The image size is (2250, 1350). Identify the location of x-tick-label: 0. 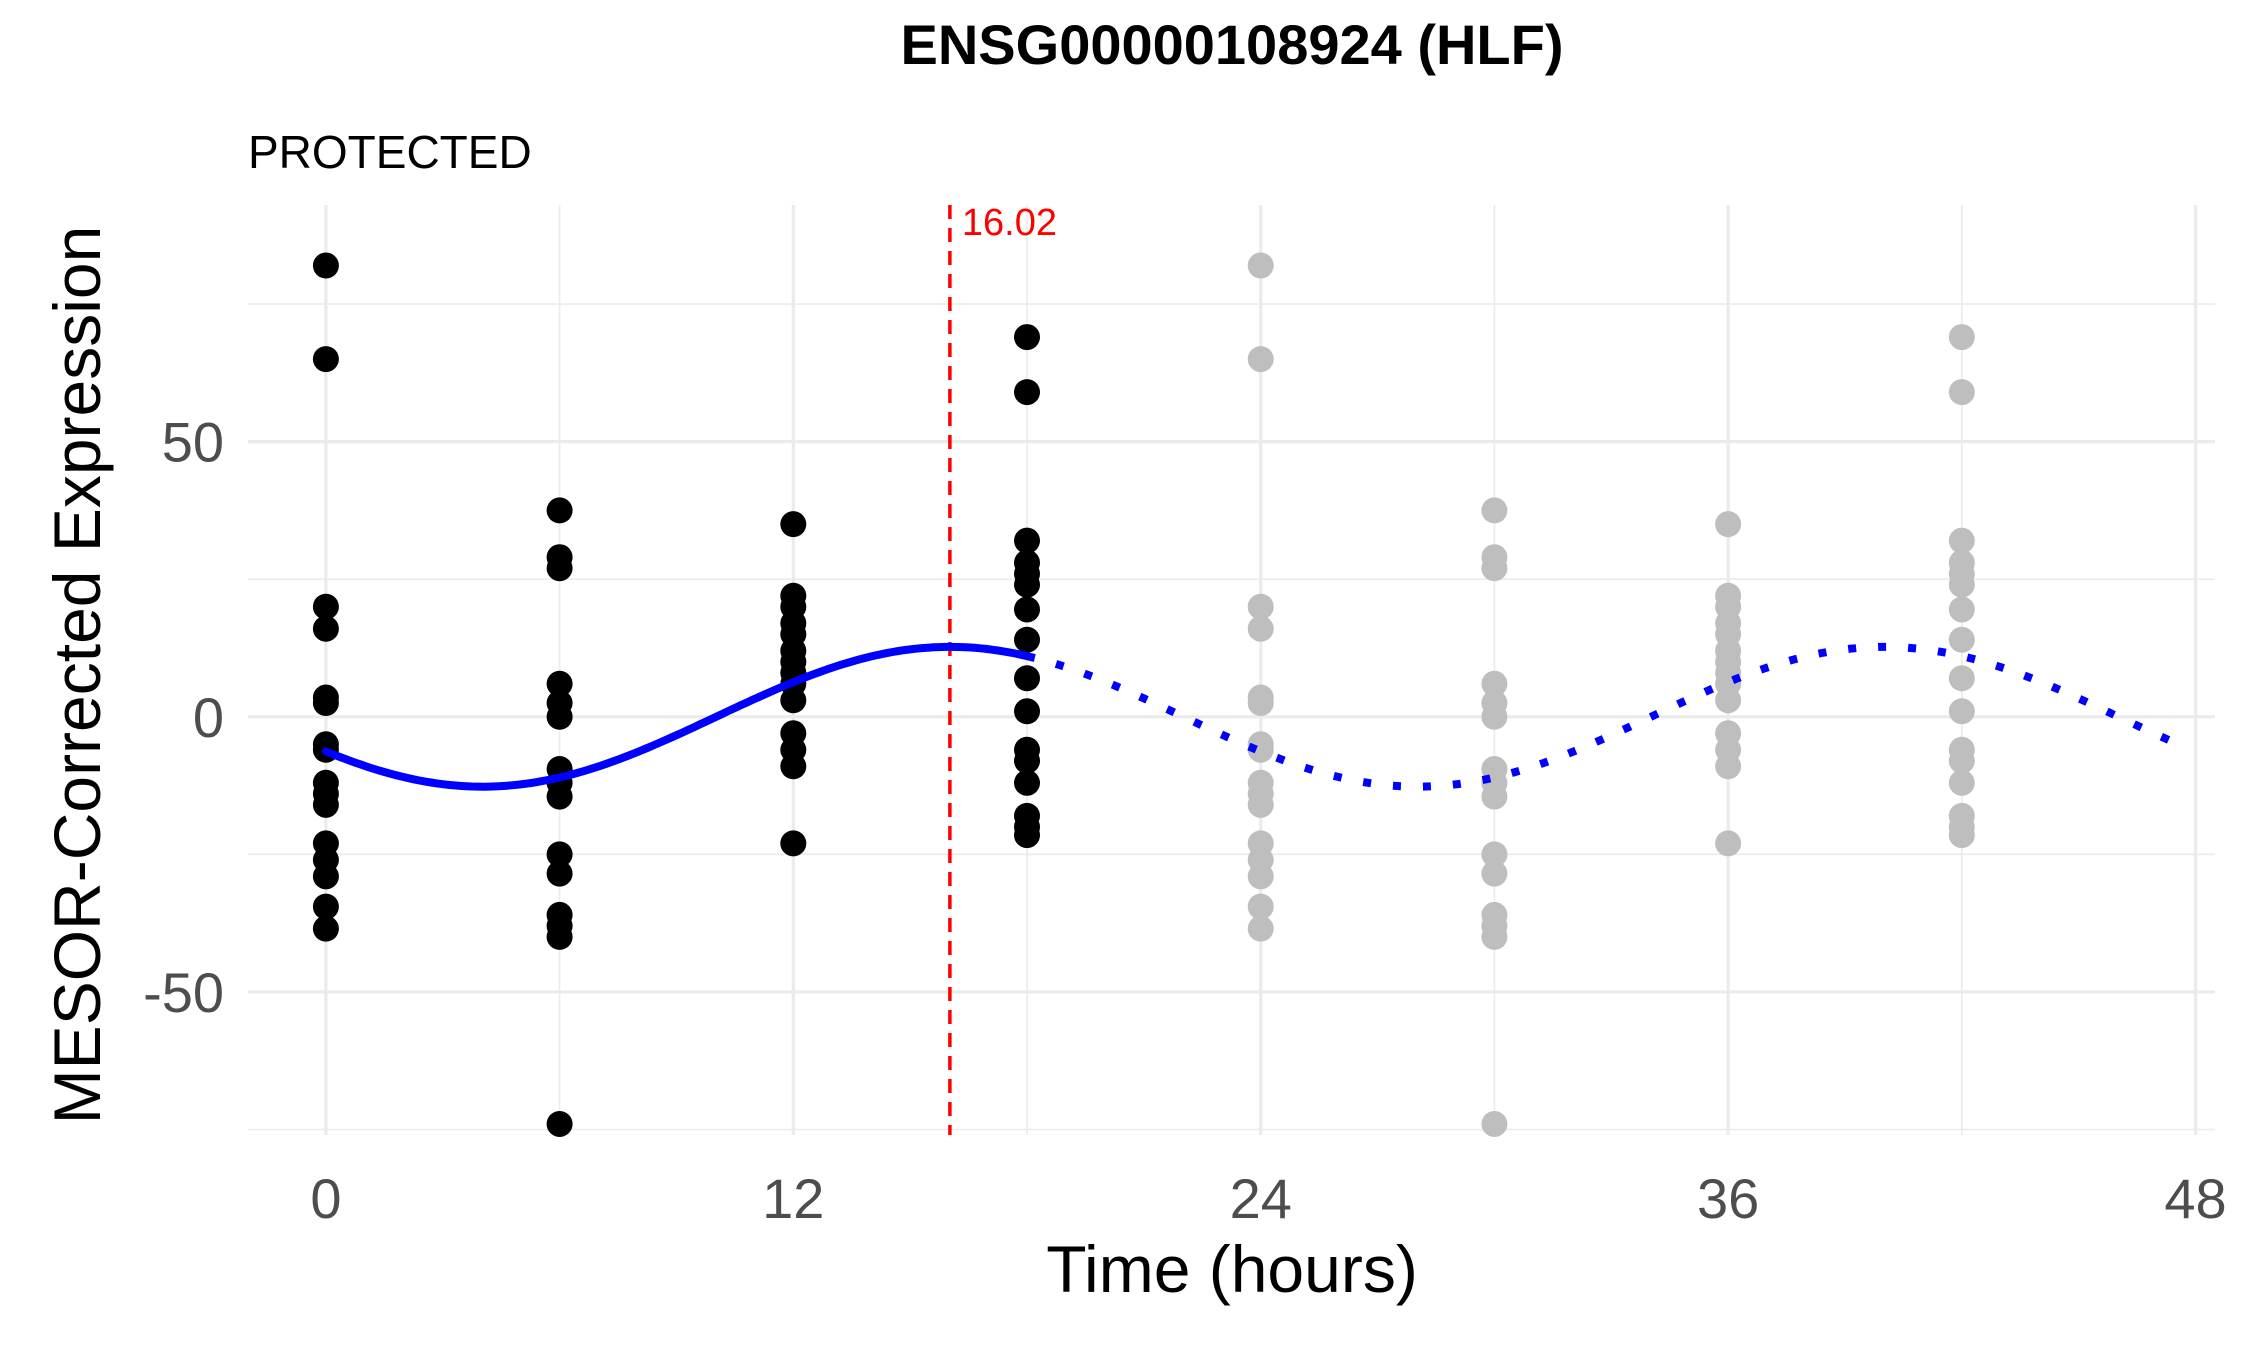
(325, 1198).